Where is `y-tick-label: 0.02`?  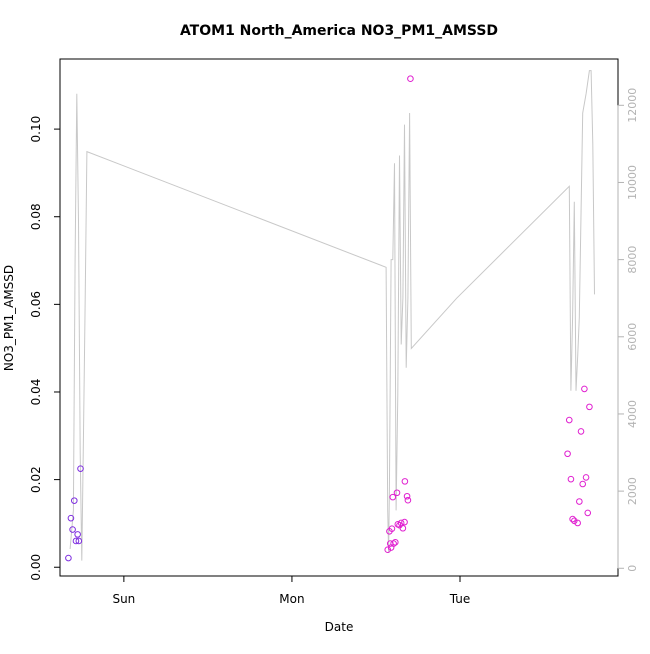 y-tick-label: 0.02 is located at coordinates (36, 479).